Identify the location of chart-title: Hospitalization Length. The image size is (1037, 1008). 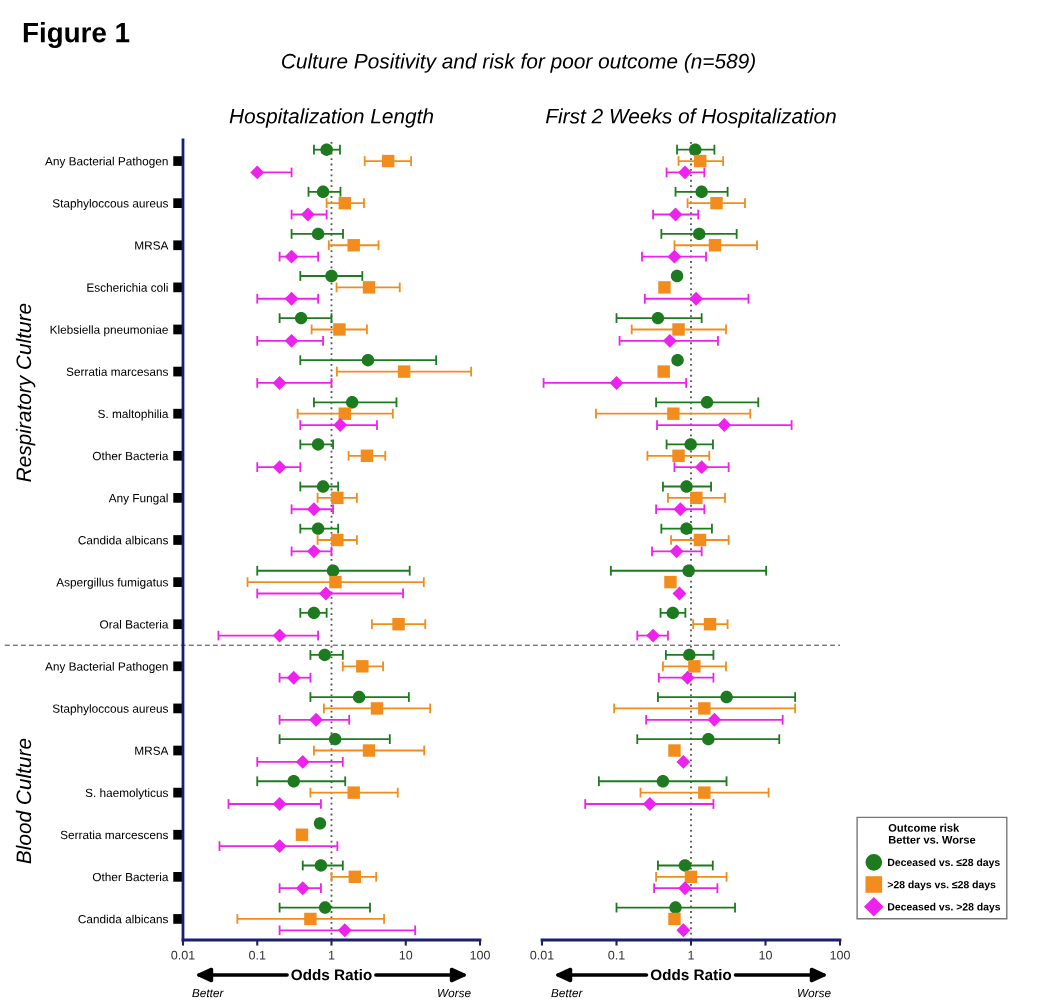
(331, 118).